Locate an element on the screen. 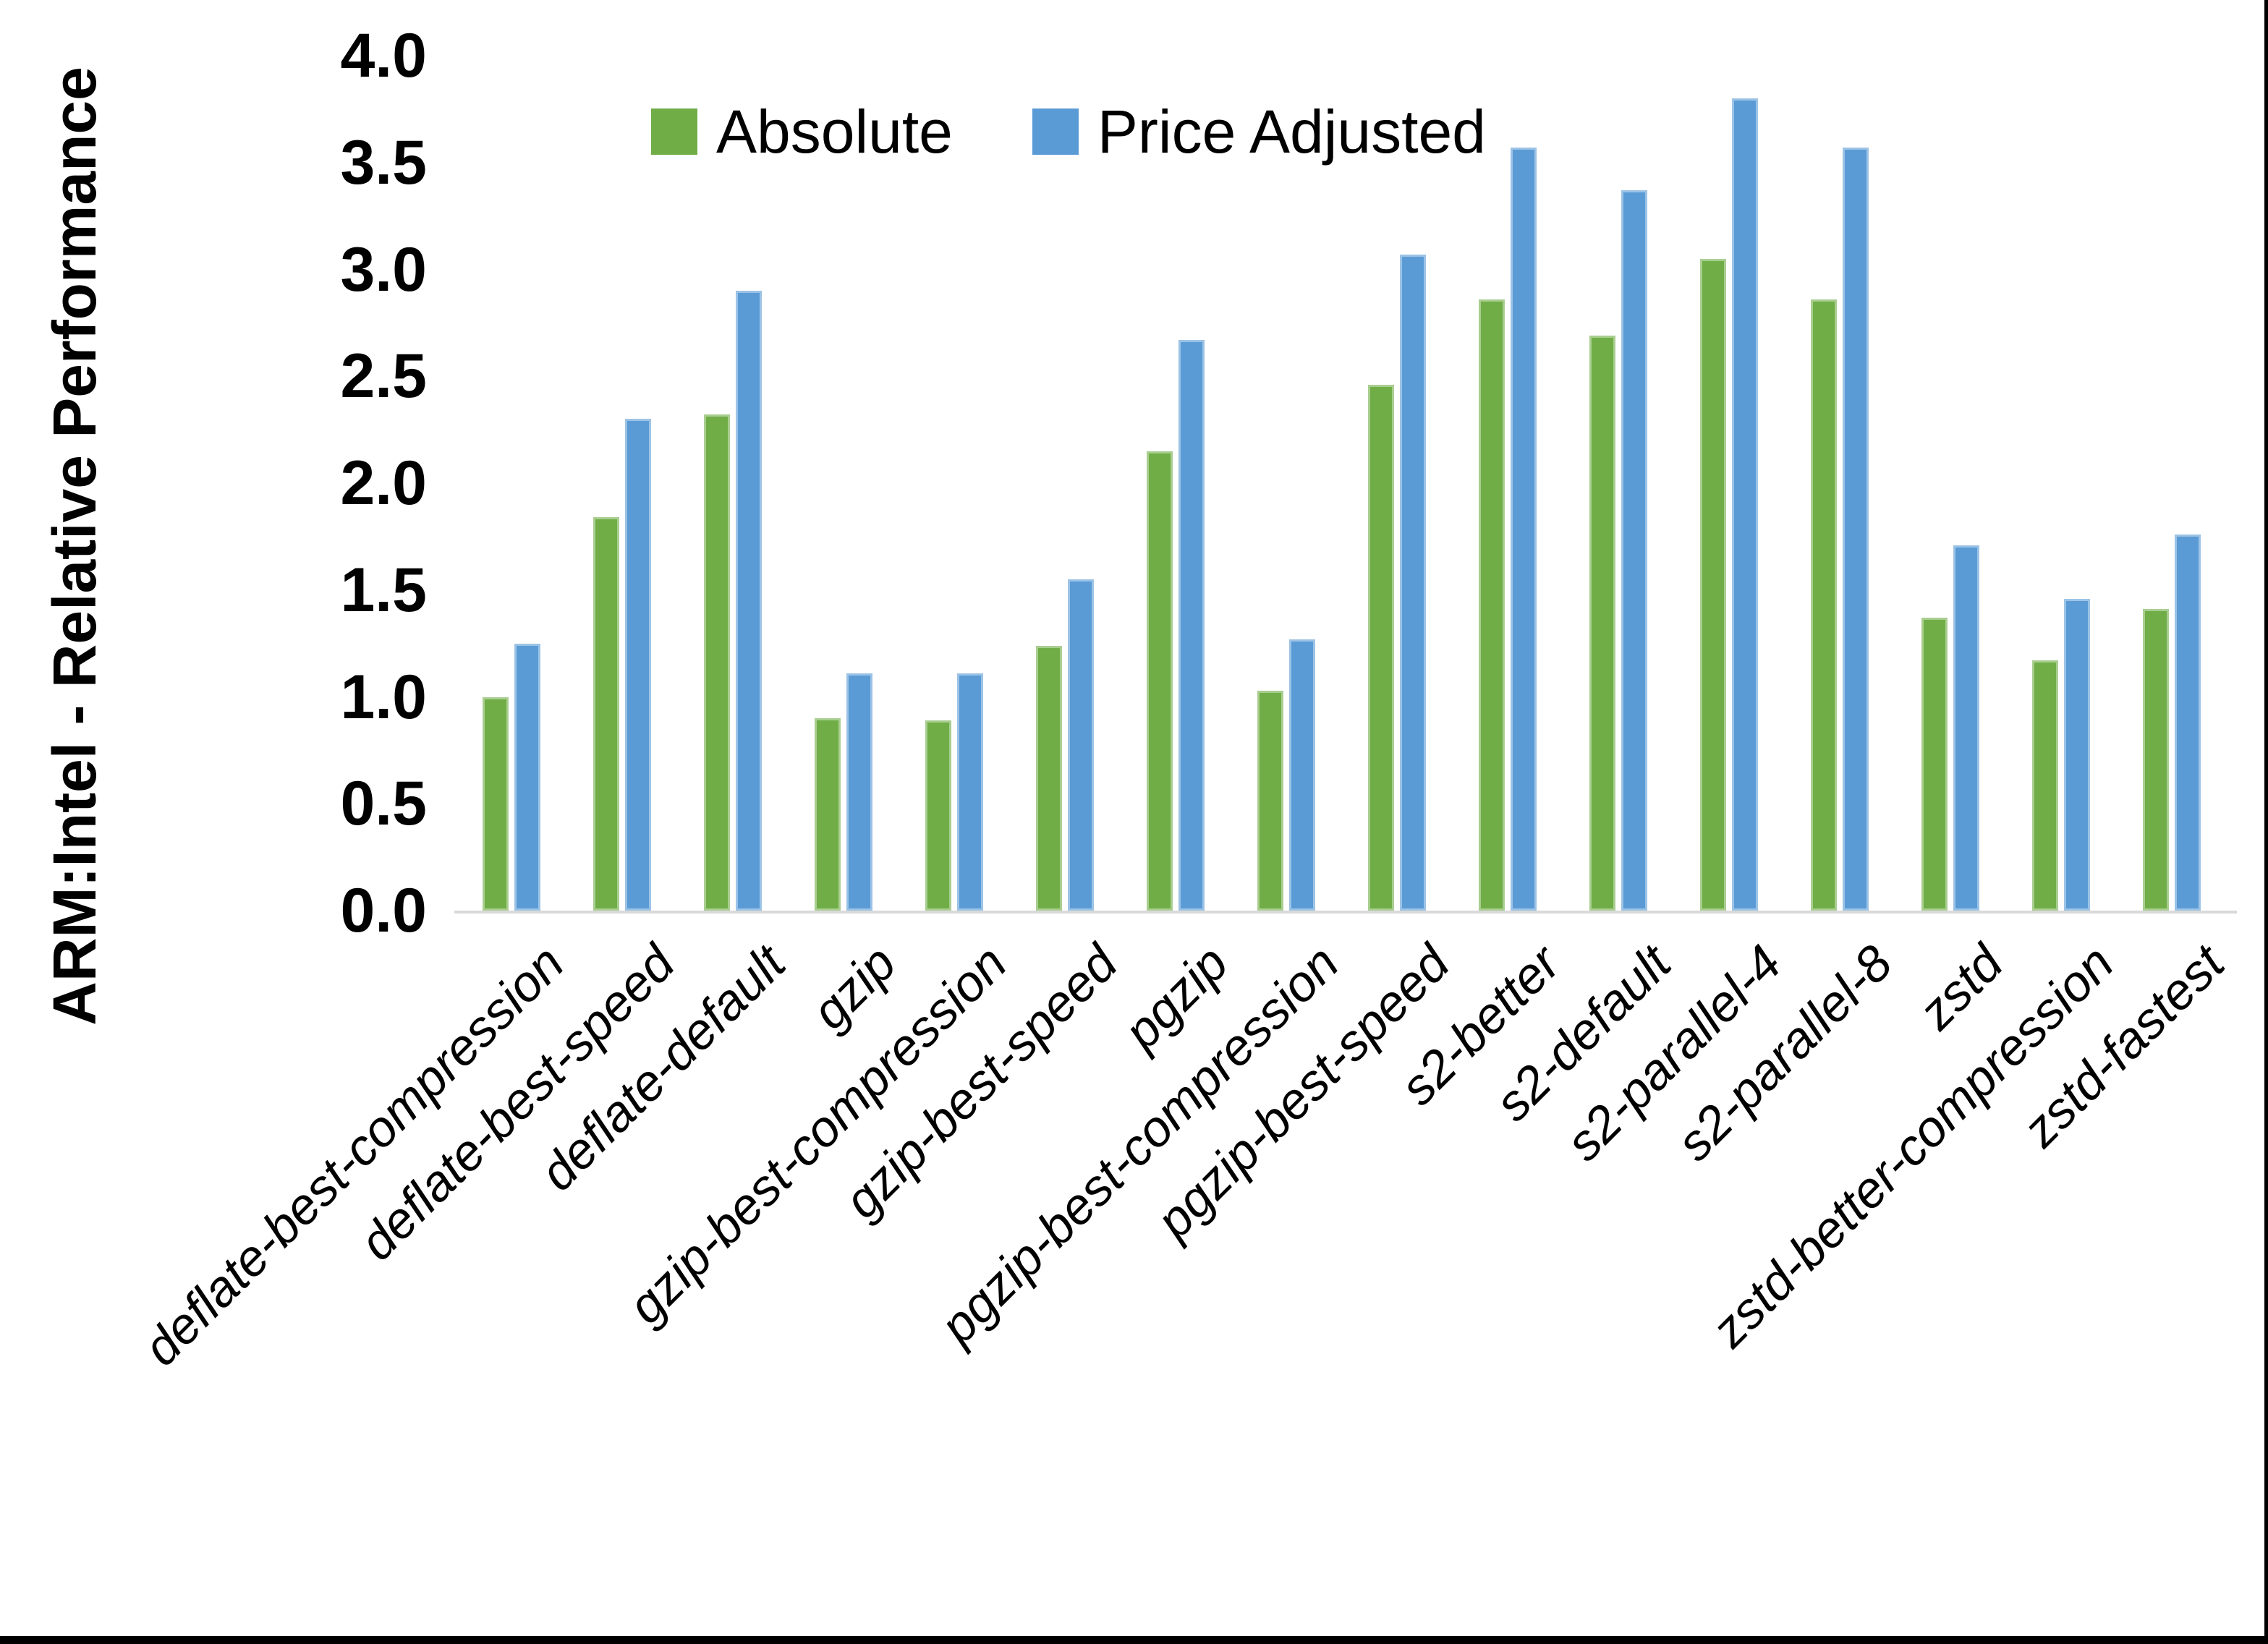  bar-s2-better-absolute is located at coordinates (1492, 605).